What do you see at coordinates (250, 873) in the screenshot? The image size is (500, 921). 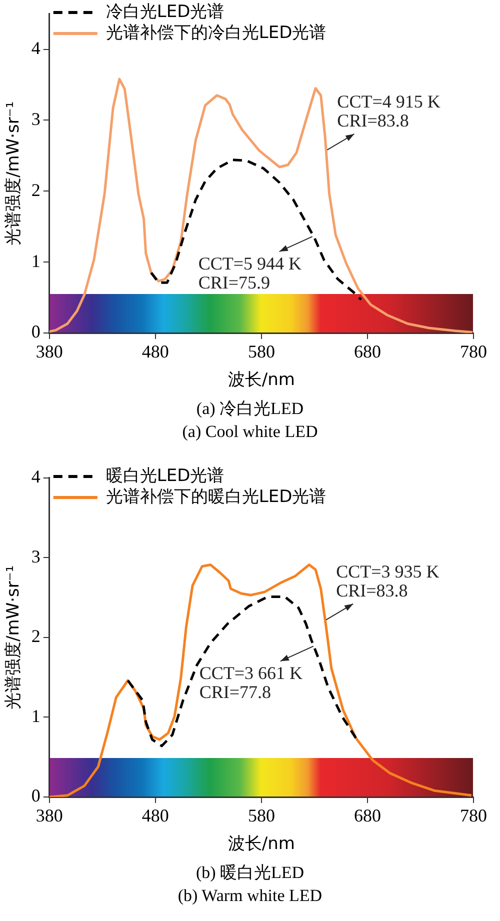 I see `text: (b) 暖白光LED` at bounding box center [250, 873].